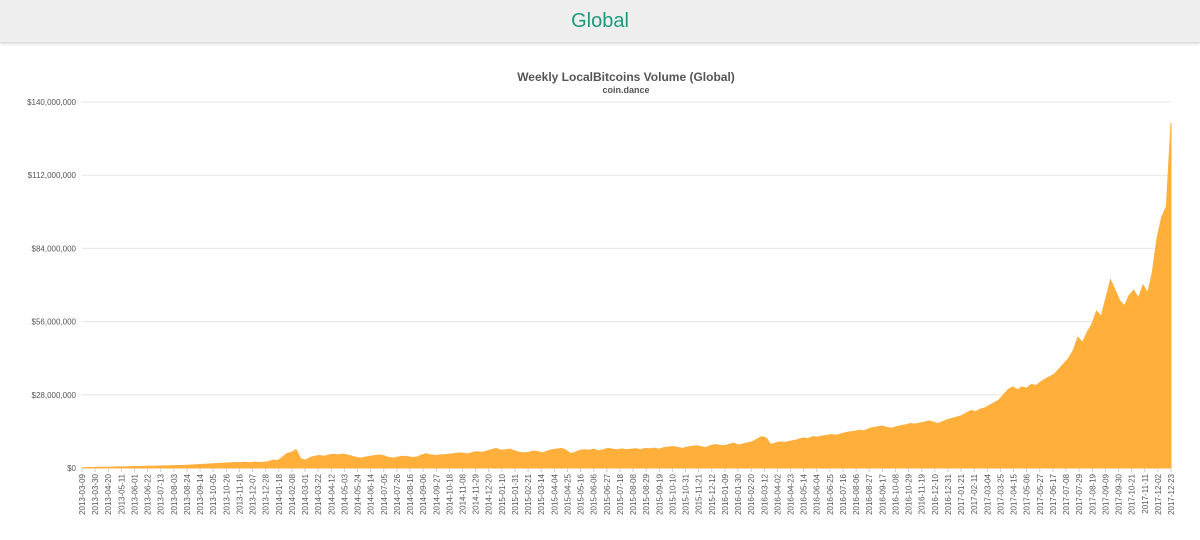  What do you see at coordinates (1171, 493) in the screenshot?
I see `x-tick-label: 2017-12-23` at bounding box center [1171, 493].